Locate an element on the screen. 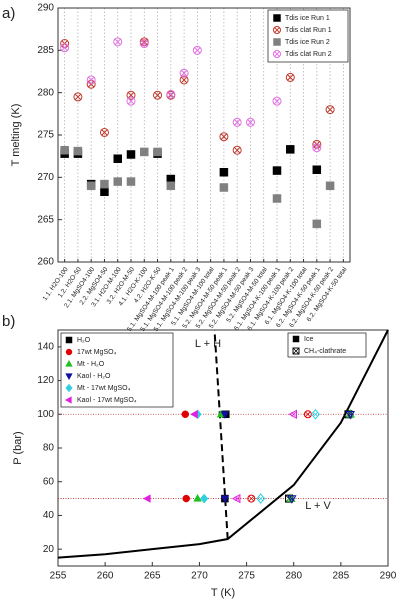  y-axis-label: P (bar) is located at coordinates (18, 447).